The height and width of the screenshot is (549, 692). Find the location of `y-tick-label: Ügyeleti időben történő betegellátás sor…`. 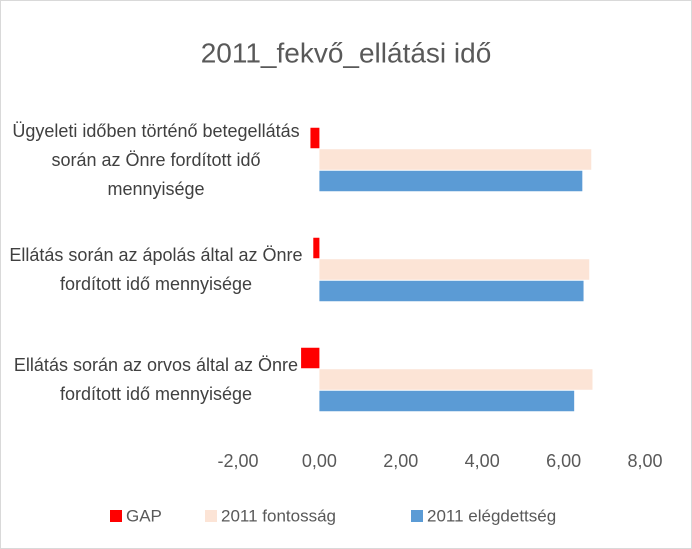

y-tick-label: Ügyeleti időben történő betegellátás sor… is located at coordinates (156, 159).